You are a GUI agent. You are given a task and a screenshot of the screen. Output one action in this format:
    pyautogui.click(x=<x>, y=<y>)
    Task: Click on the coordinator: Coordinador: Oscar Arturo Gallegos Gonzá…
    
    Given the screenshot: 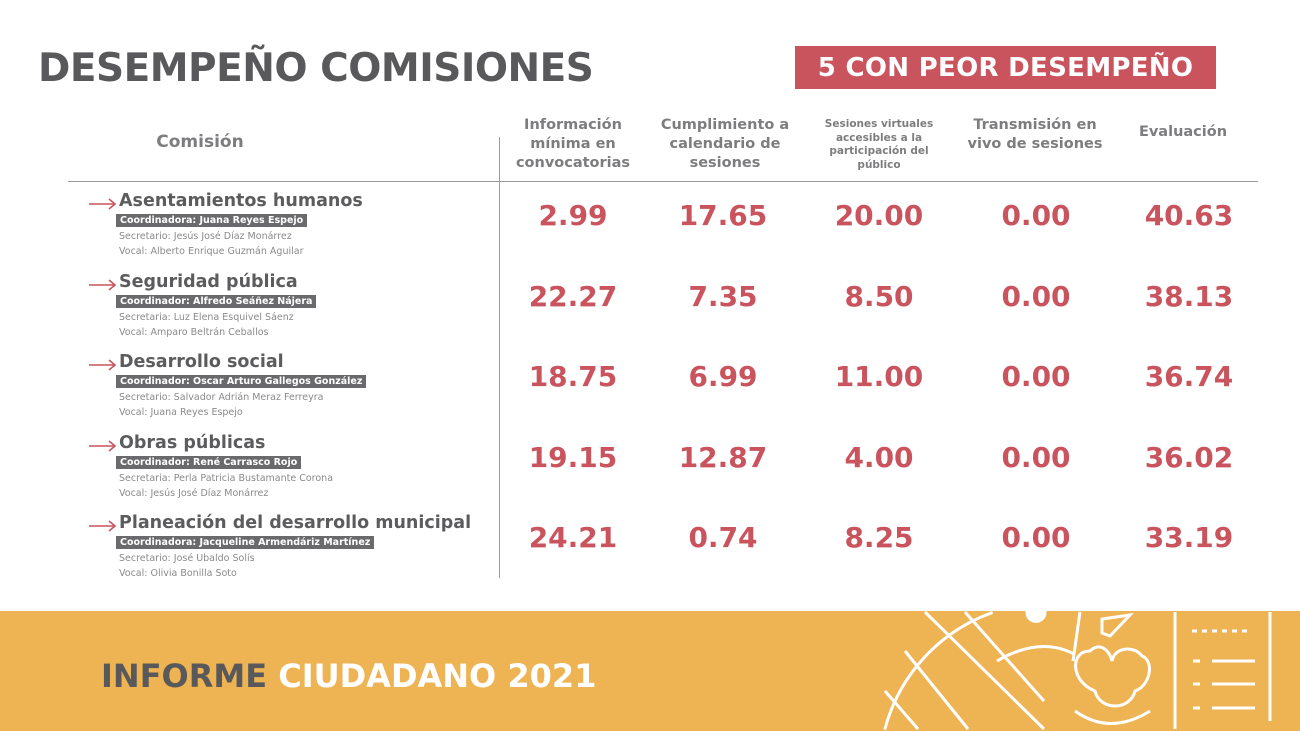 What is the action you would take?
    pyautogui.click(x=241, y=381)
    